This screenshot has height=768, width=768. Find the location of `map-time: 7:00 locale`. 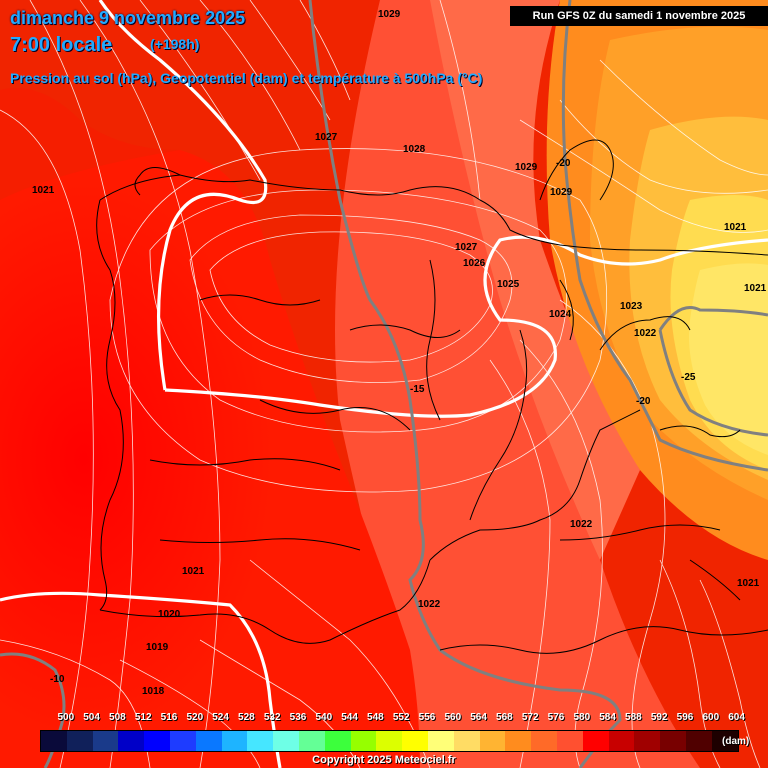

map-time: 7:00 locale is located at coordinates (61, 45).